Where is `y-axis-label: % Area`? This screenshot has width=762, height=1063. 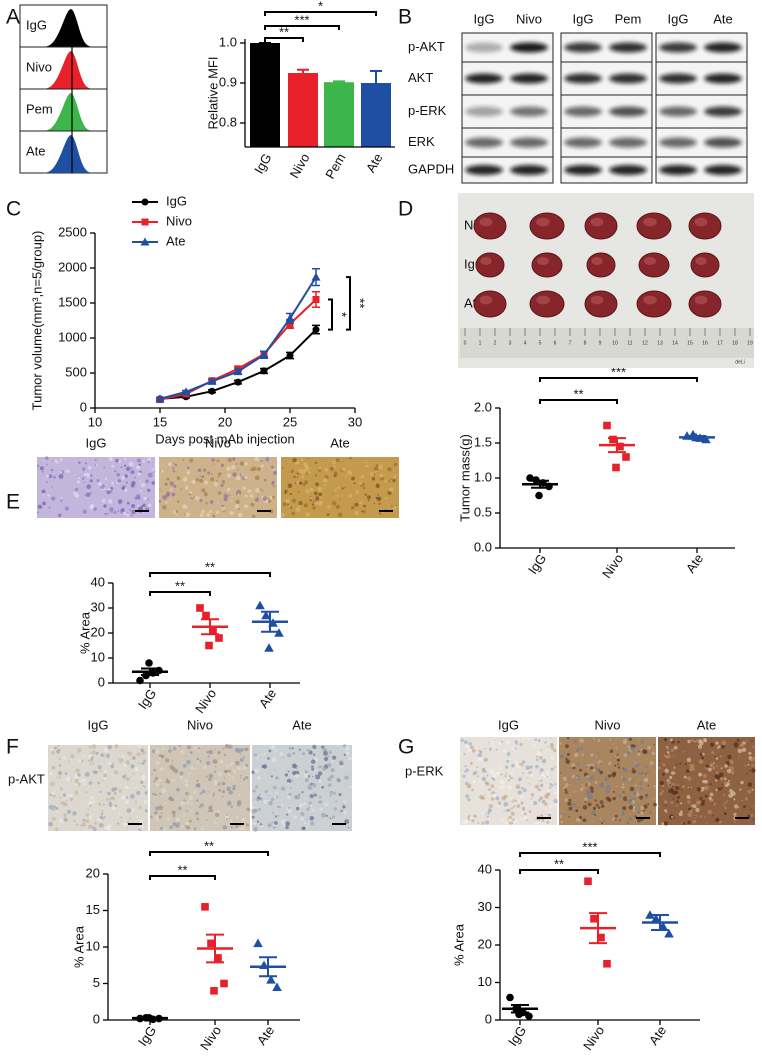 y-axis-label: % Area is located at coordinates (78, 946).